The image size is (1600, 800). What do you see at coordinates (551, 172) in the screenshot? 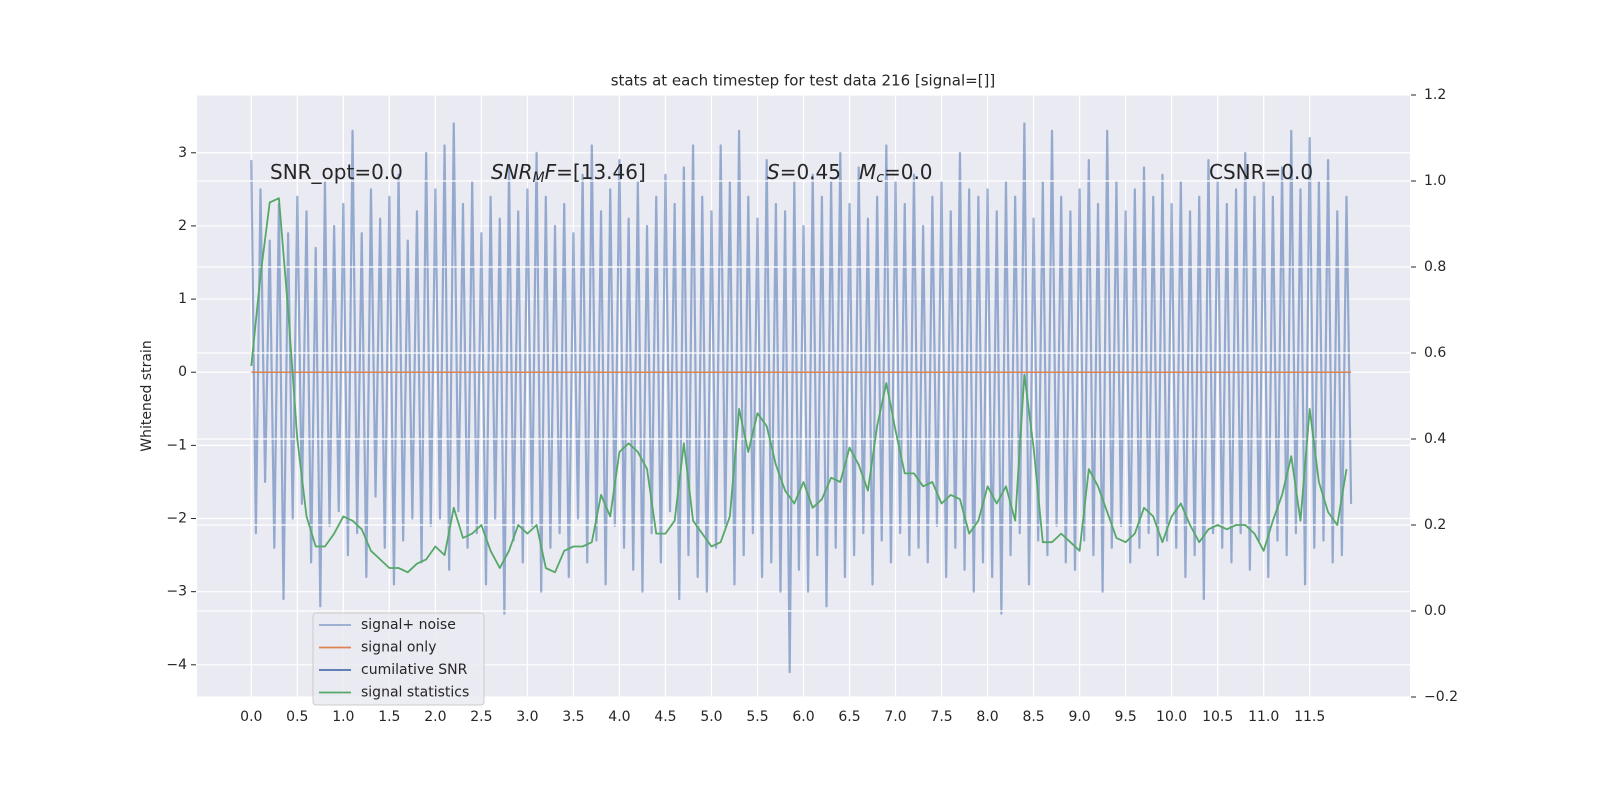
I see `annotation-part: F` at bounding box center [551, 172].